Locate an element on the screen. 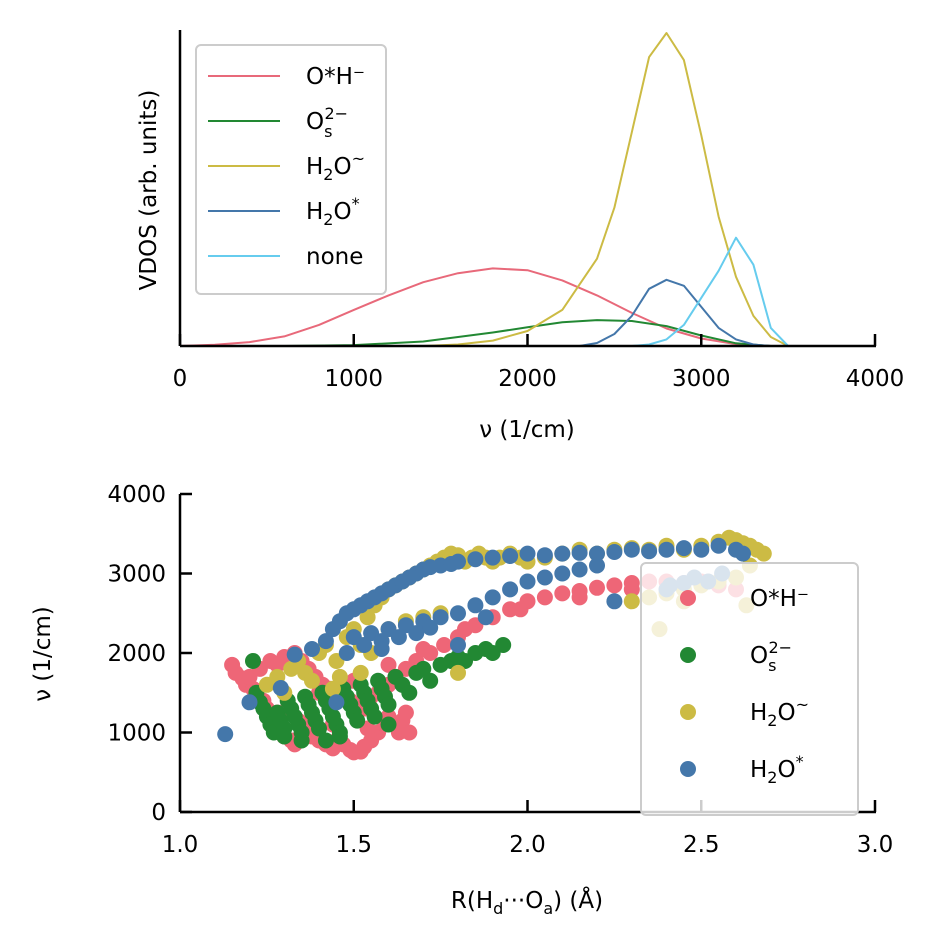 The width and height of the screenshot is (948, 948). vdos-ticks: 0 1000 2000 3000 4000 is located at coordinates (539, 363).